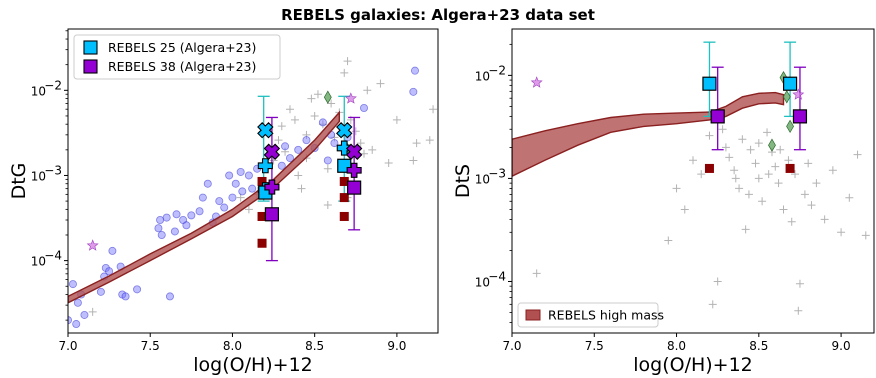 The width and height of the screenshot is (876, 378). I want to click on rebels38-plus-point, so click(272, 187).